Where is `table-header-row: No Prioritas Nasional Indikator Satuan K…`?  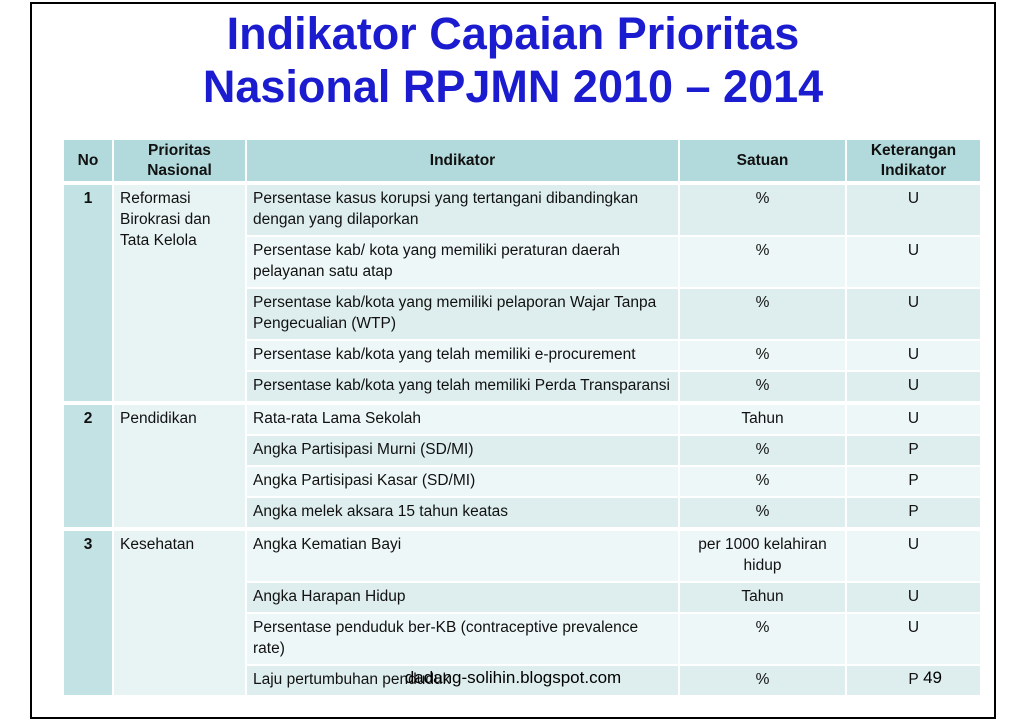
table-header-row: No Prioritas Nasional Indikator Satuan K… is located at coordinates (522, 161).